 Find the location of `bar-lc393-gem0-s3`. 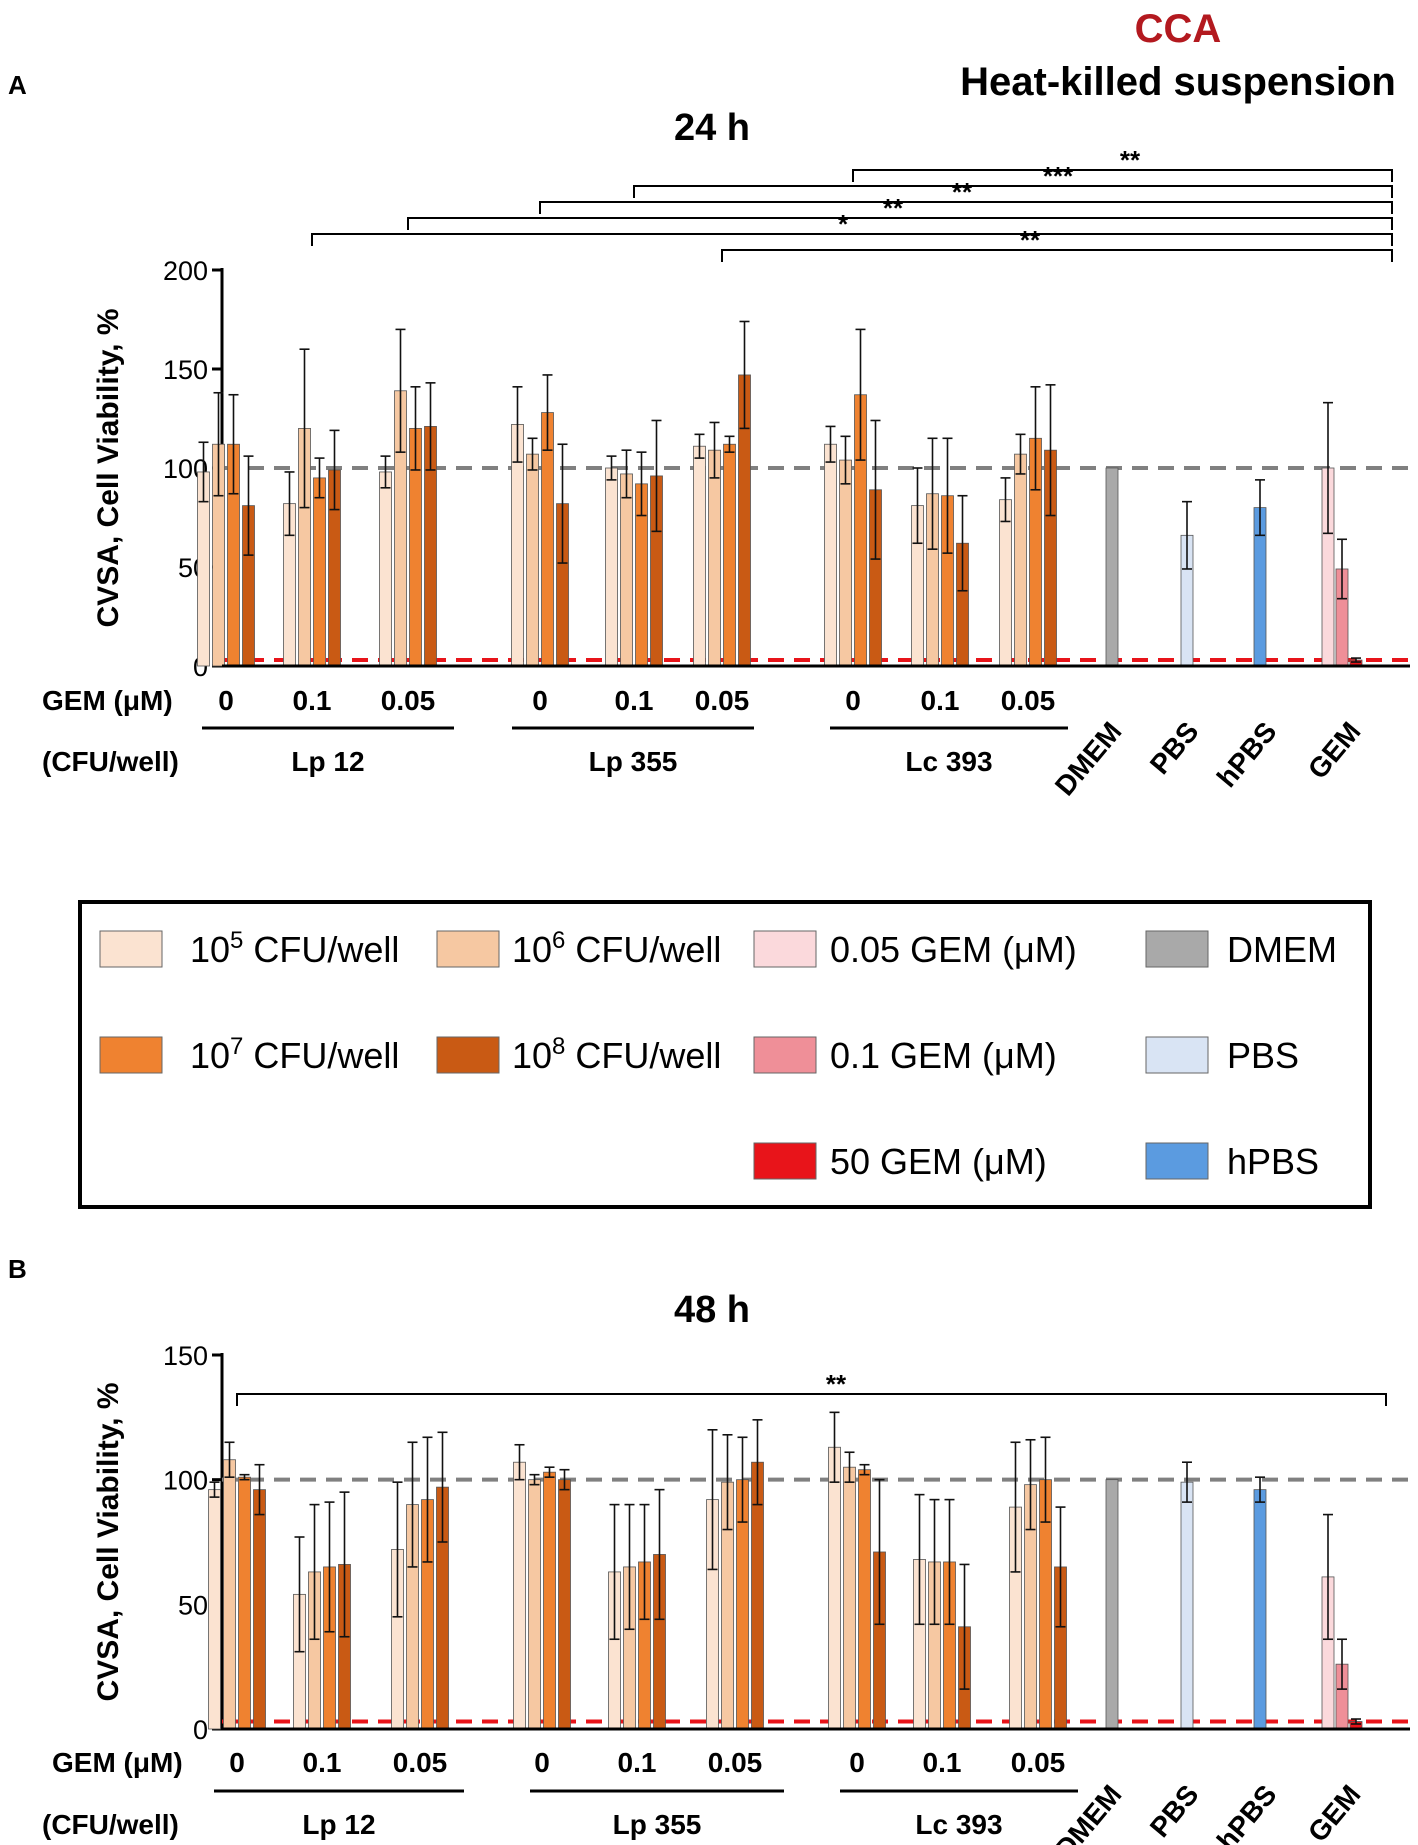

bar-lc393-gem0-s3 is located at coordinates (864, 1599).